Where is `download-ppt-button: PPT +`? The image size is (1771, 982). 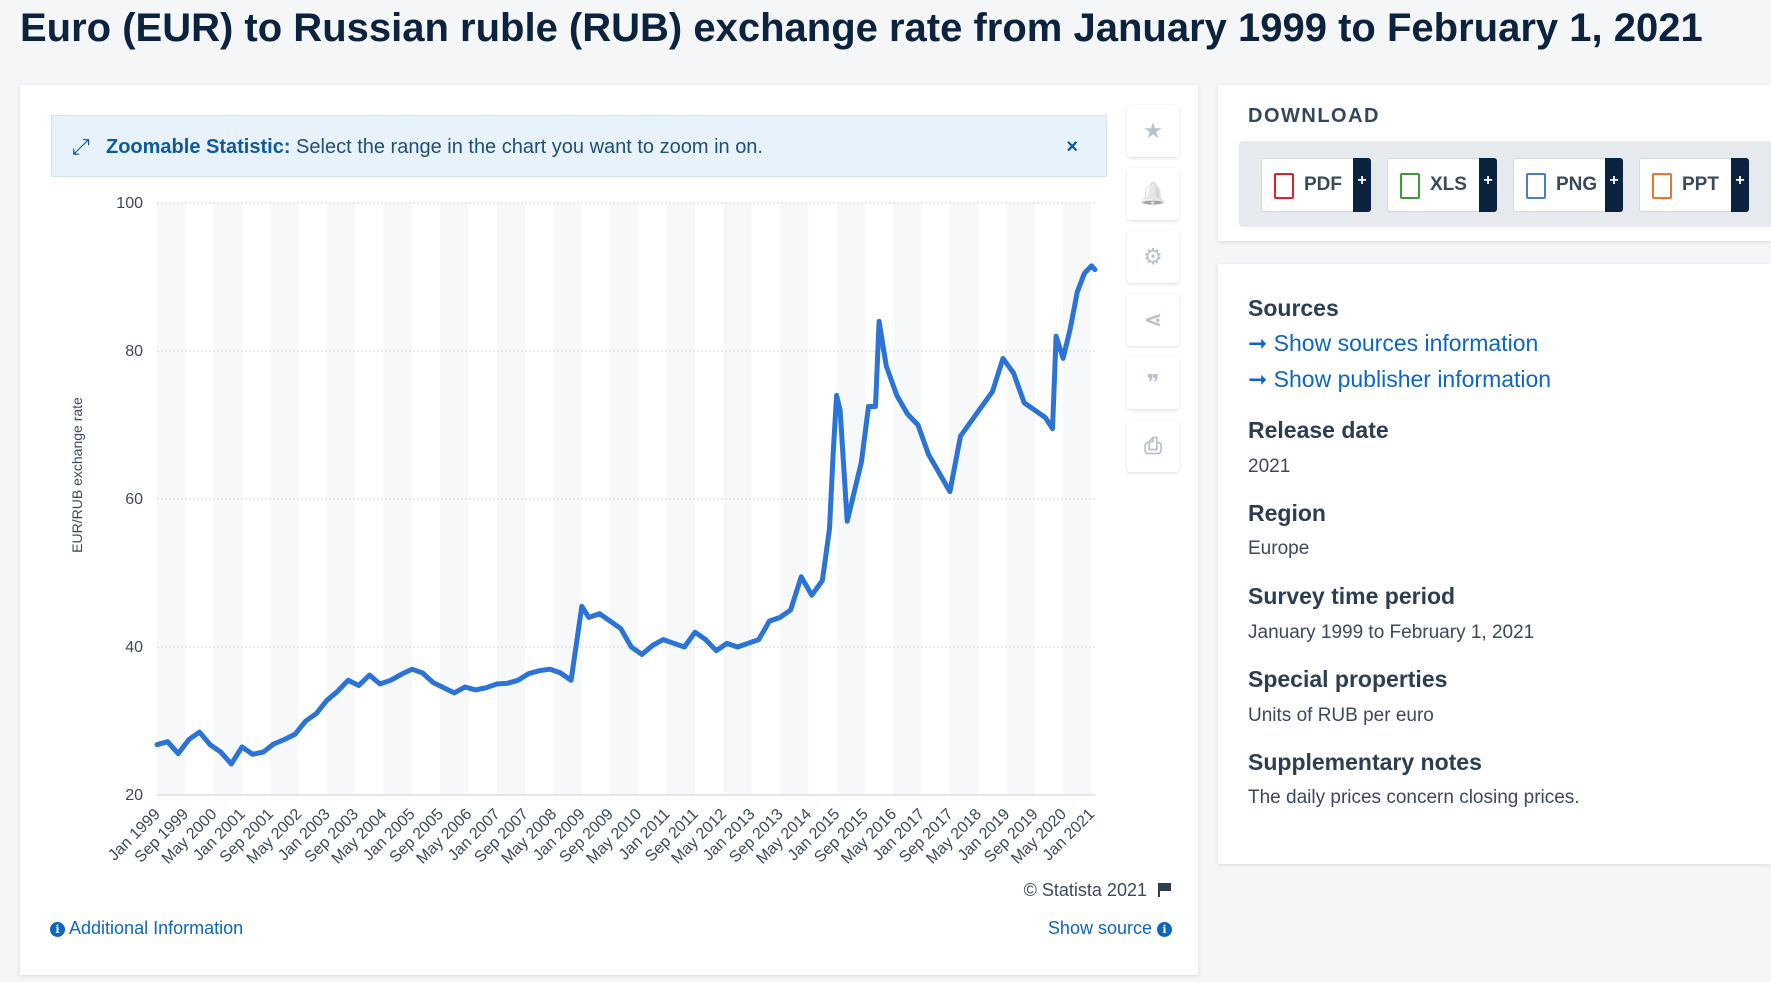
download-ppt-button: PPT + is located at coordinates (1694, 185).